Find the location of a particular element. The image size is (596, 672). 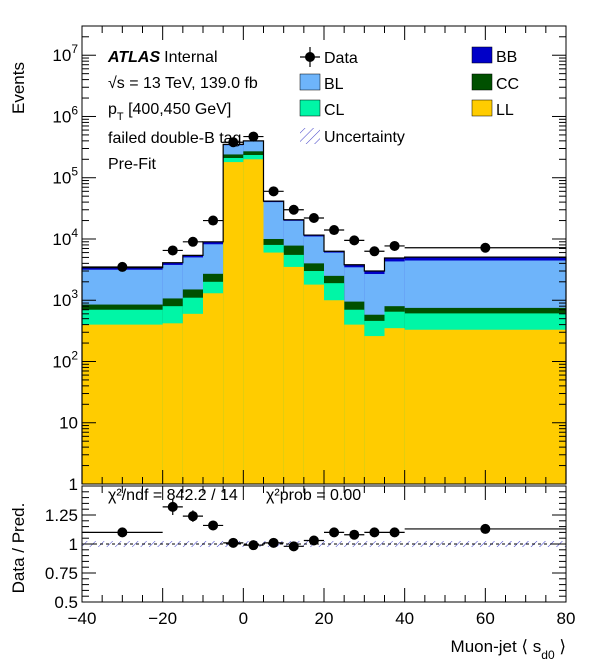

legend-swatch-uncertainty is located at coordinates (310, 136).